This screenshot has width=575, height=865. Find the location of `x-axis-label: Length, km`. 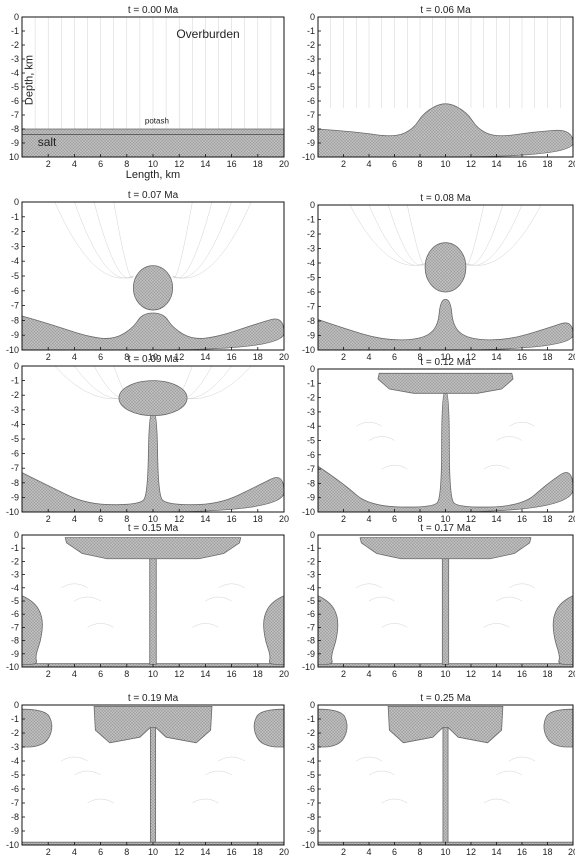

x-axis-label: Length, km is located at coordinates (153, 175).